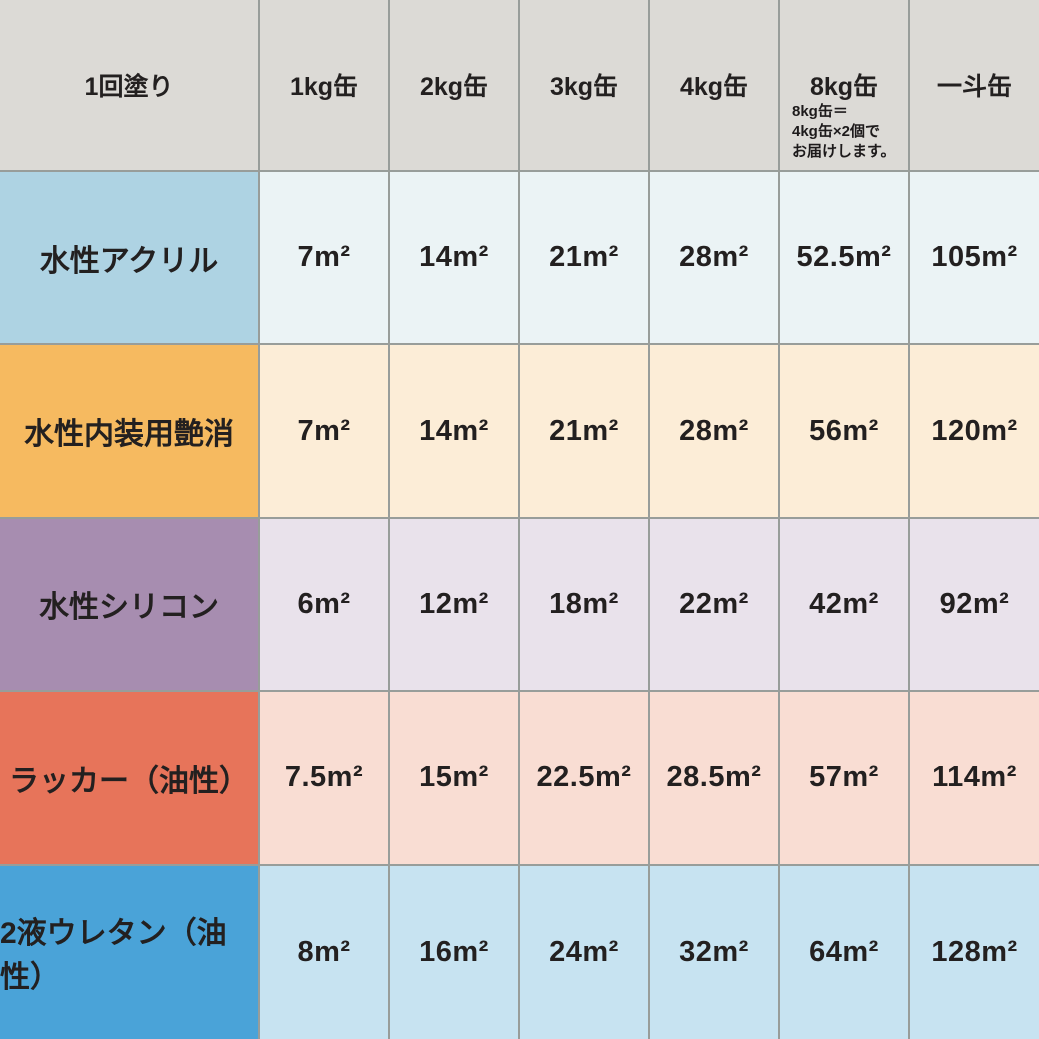  Describe the element at coordinates (455, 952) in the screenshot. I see `coverage-cell: 16m²` at that location.